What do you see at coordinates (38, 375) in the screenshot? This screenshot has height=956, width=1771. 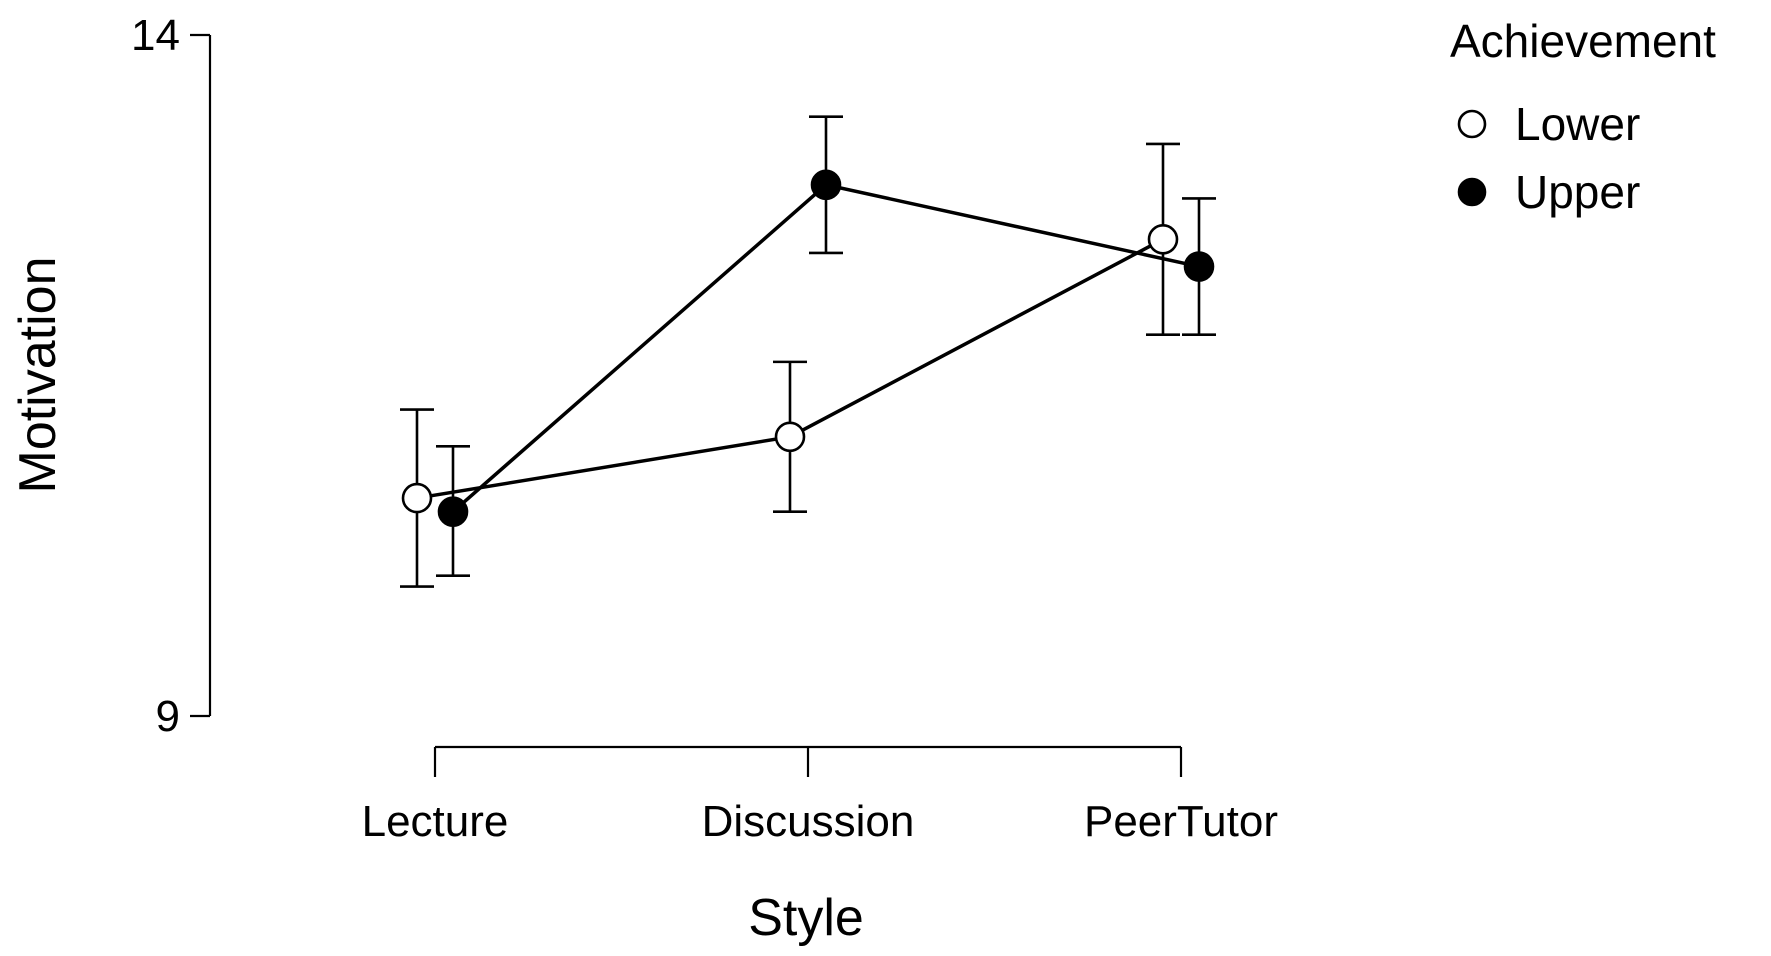 I see `y-axis-title: Motivation` at bounding box center [38, 375].